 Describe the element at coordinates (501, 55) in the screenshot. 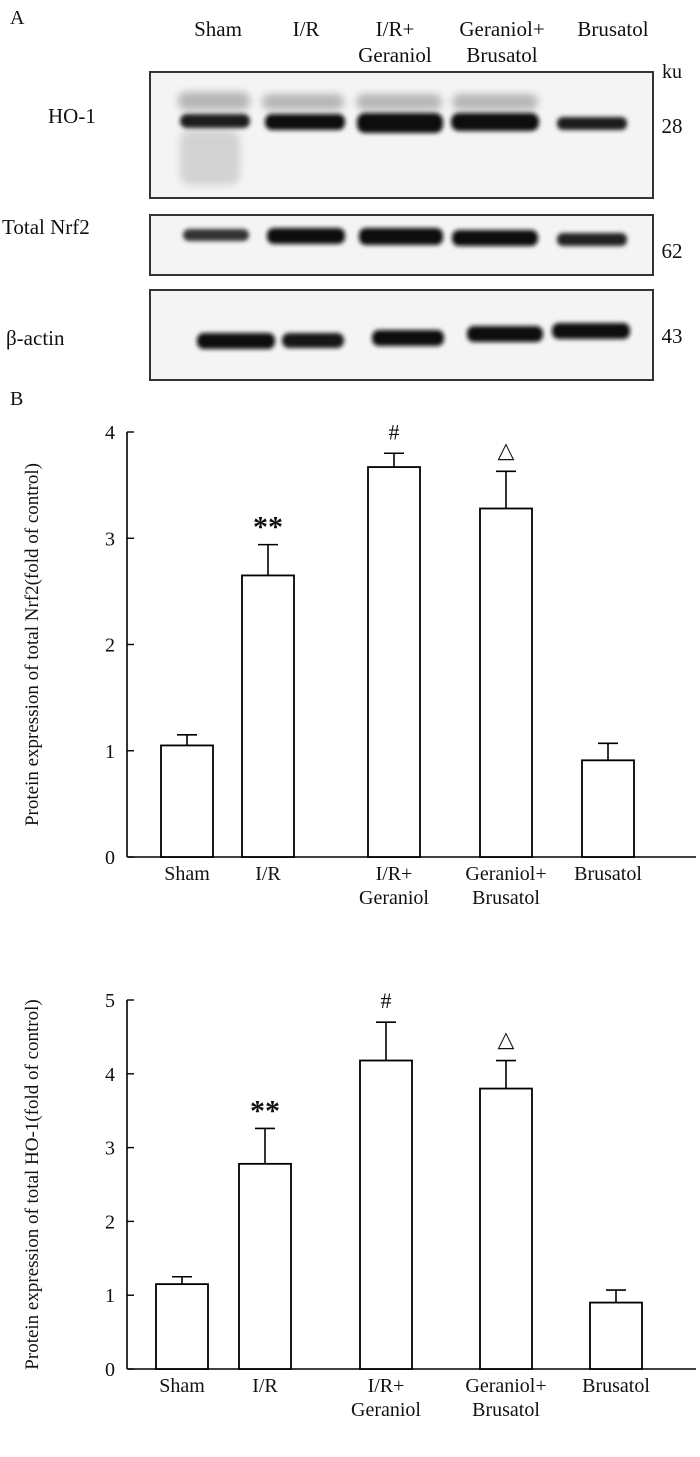

I see `lane-label-geraniol-brusatol-line2: Brusatol` at that location.